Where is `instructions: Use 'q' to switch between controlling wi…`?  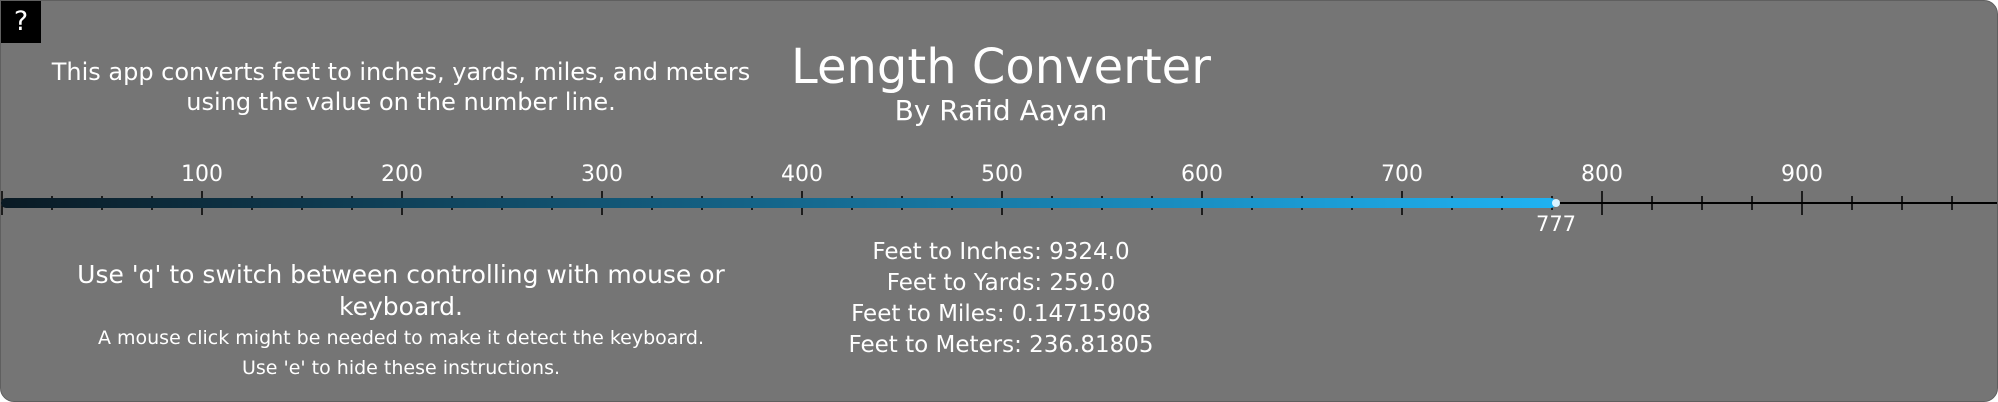
instructions: Use 'q' to switch between controlling wi… is located at coordinates (401, 321).